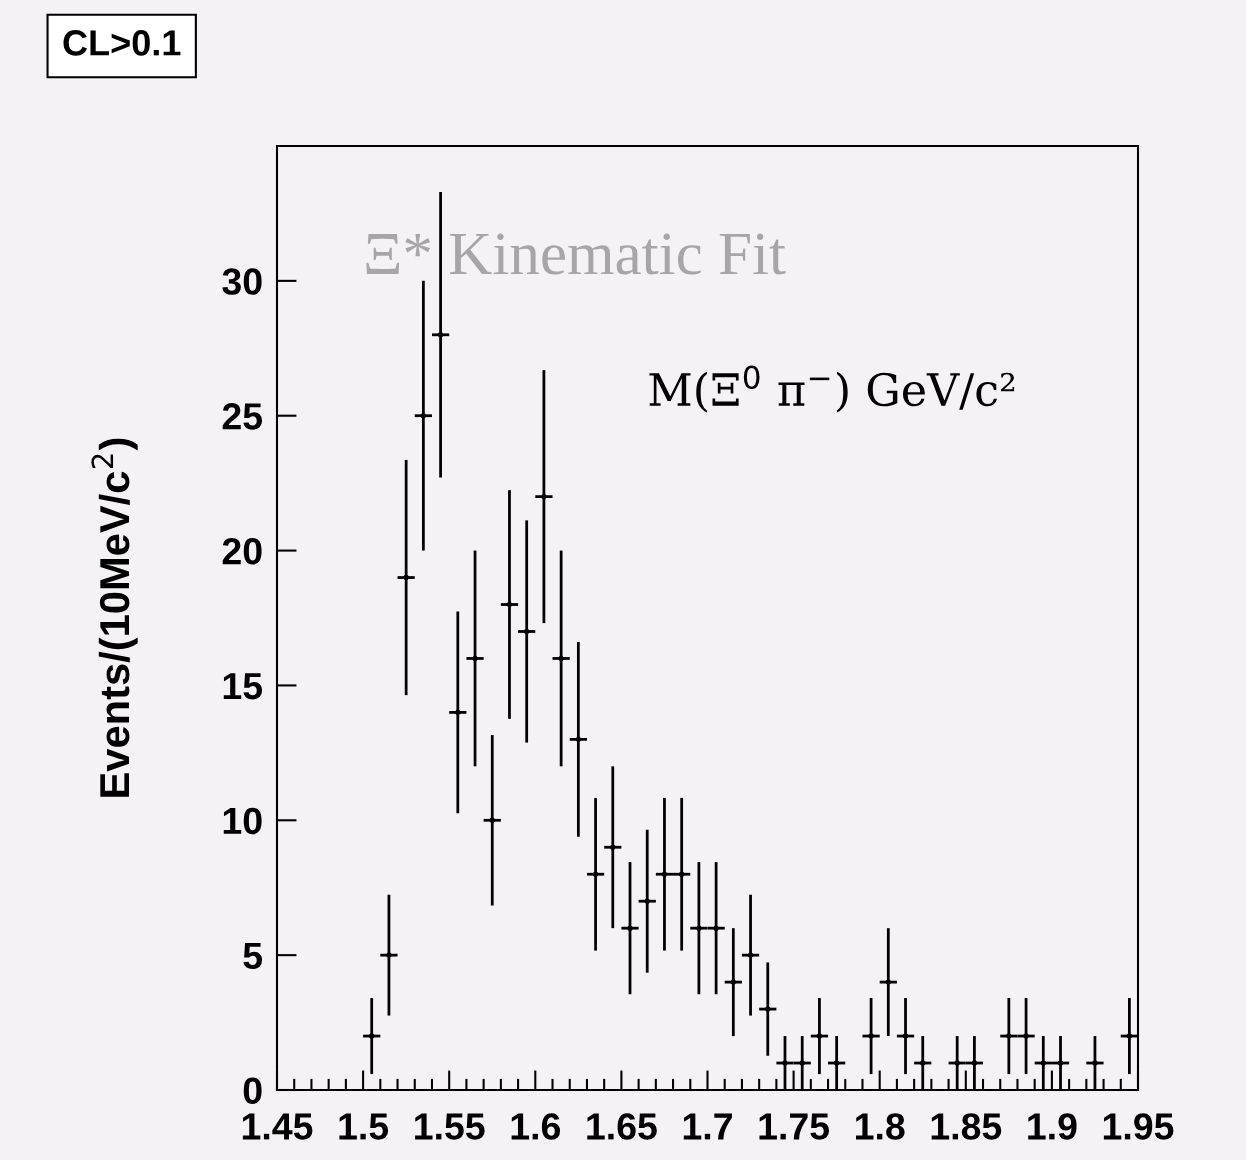 The height and width of the screenshot is (1160, 1246). I want to click on y-tick-label: 0, so click(252, 1090).